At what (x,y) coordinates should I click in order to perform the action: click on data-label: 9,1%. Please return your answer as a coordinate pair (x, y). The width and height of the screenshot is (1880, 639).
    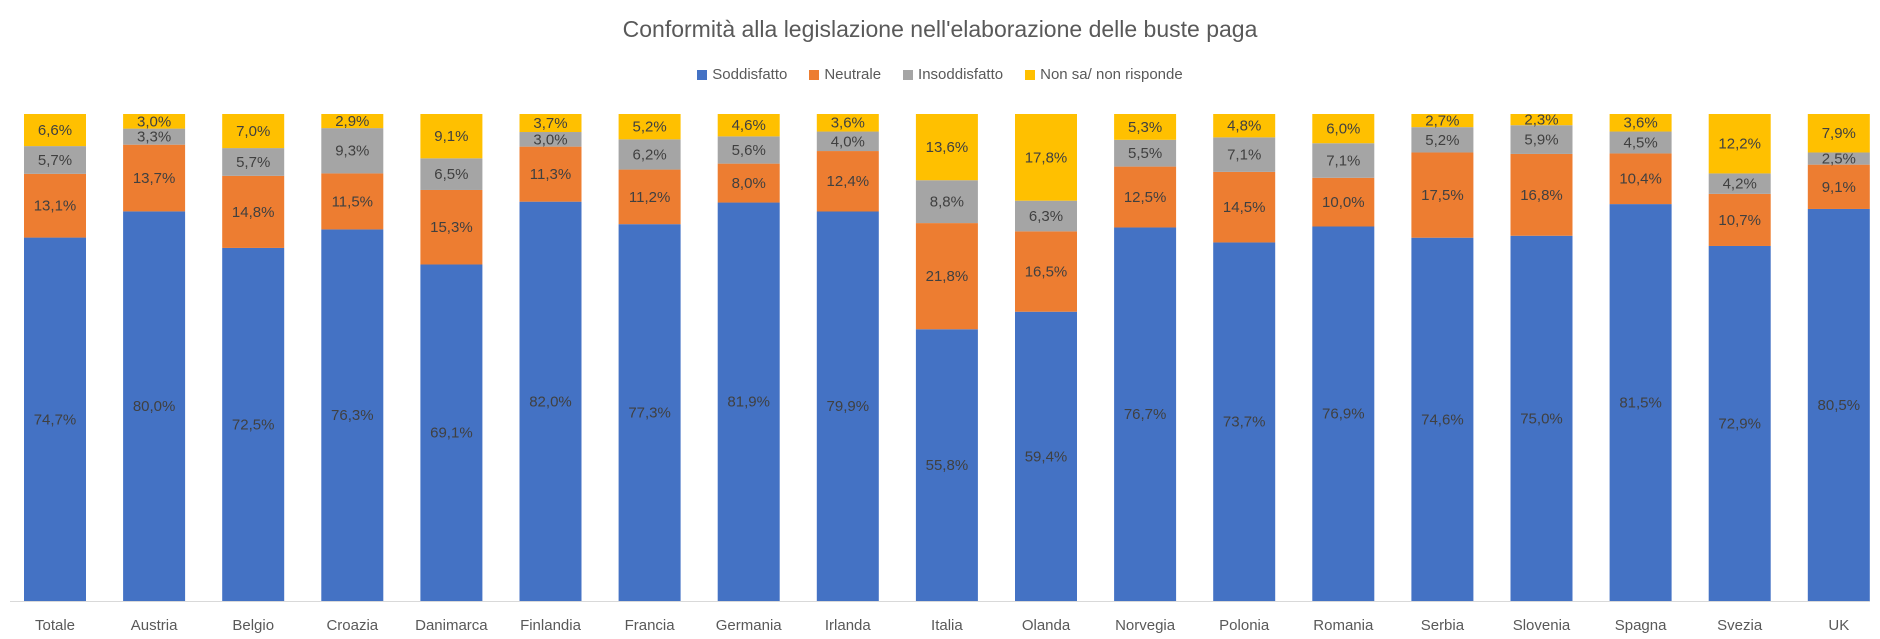
    Looking at the image, I should click on (451, 136).